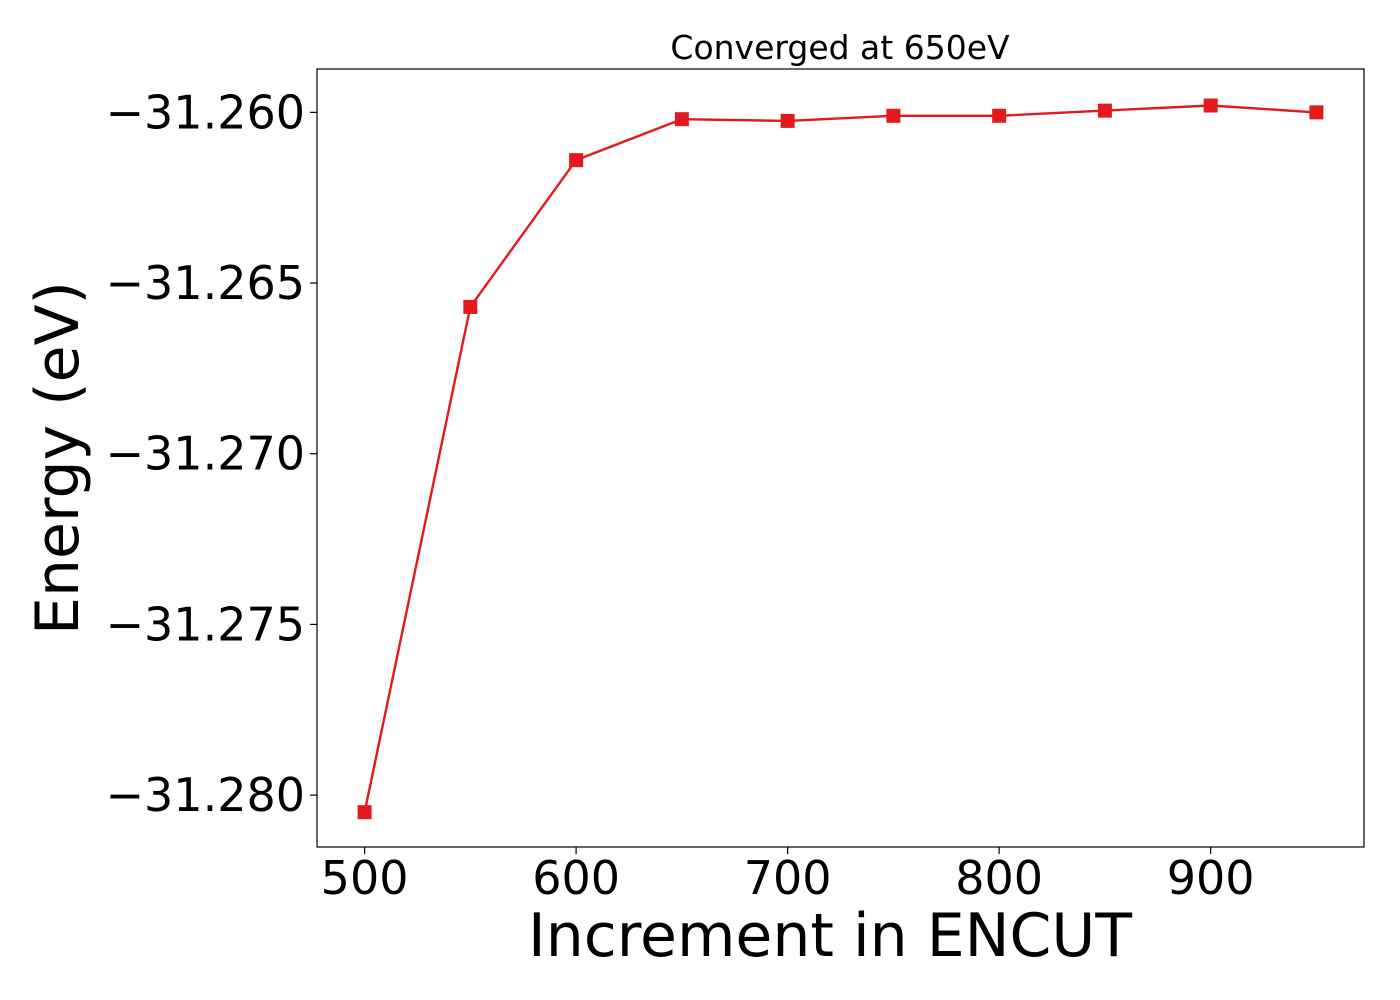  Describe the element at coordinates (830, 936) in the screenshot. I see `x-axis-title: Increment in ENCUT` at that location.